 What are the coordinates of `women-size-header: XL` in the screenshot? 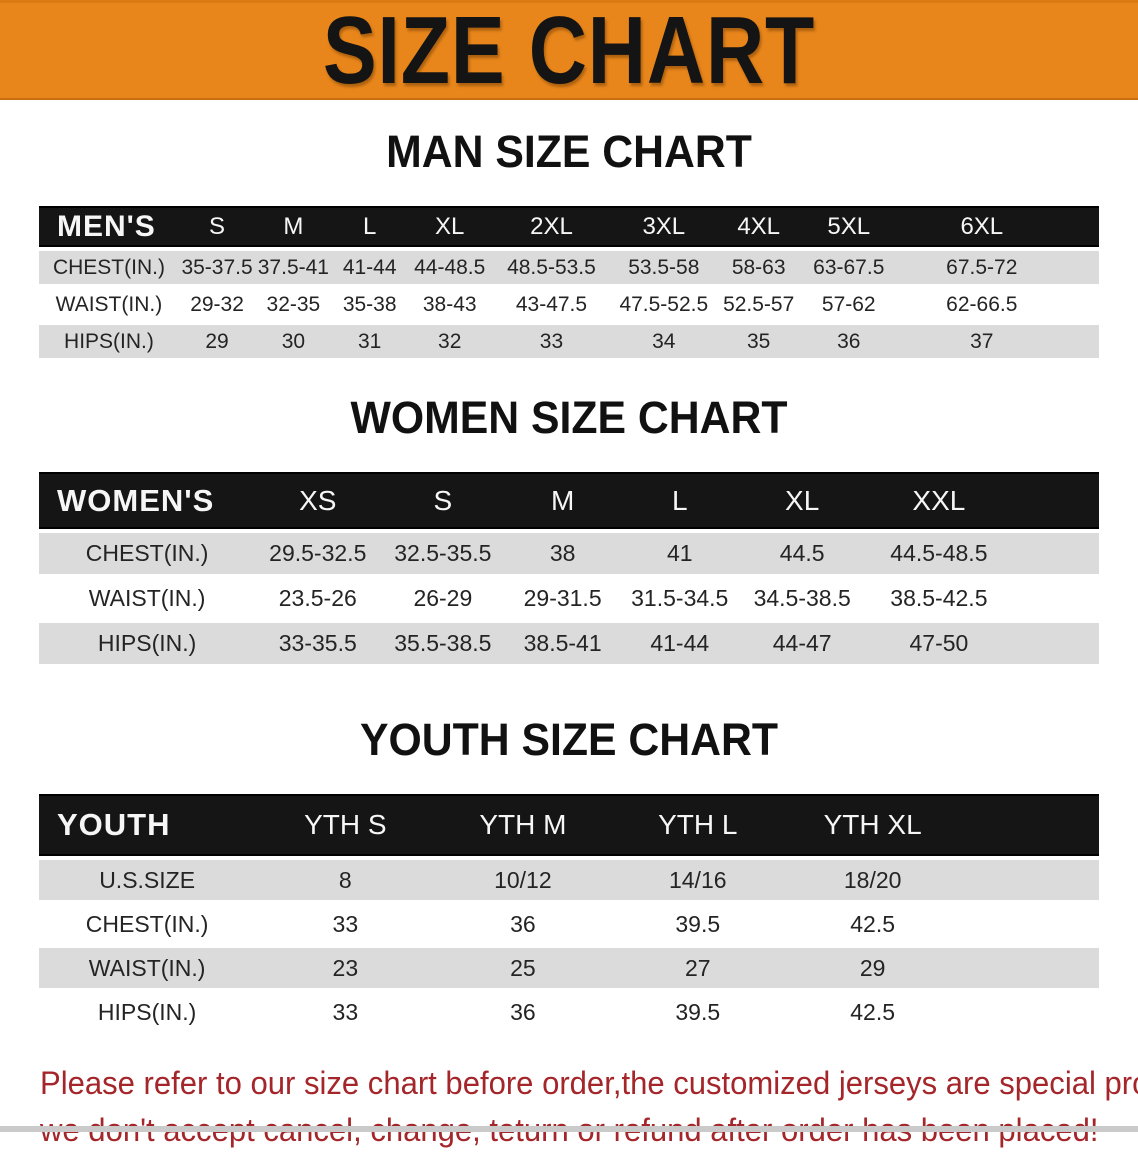 It's located at (802, 500).